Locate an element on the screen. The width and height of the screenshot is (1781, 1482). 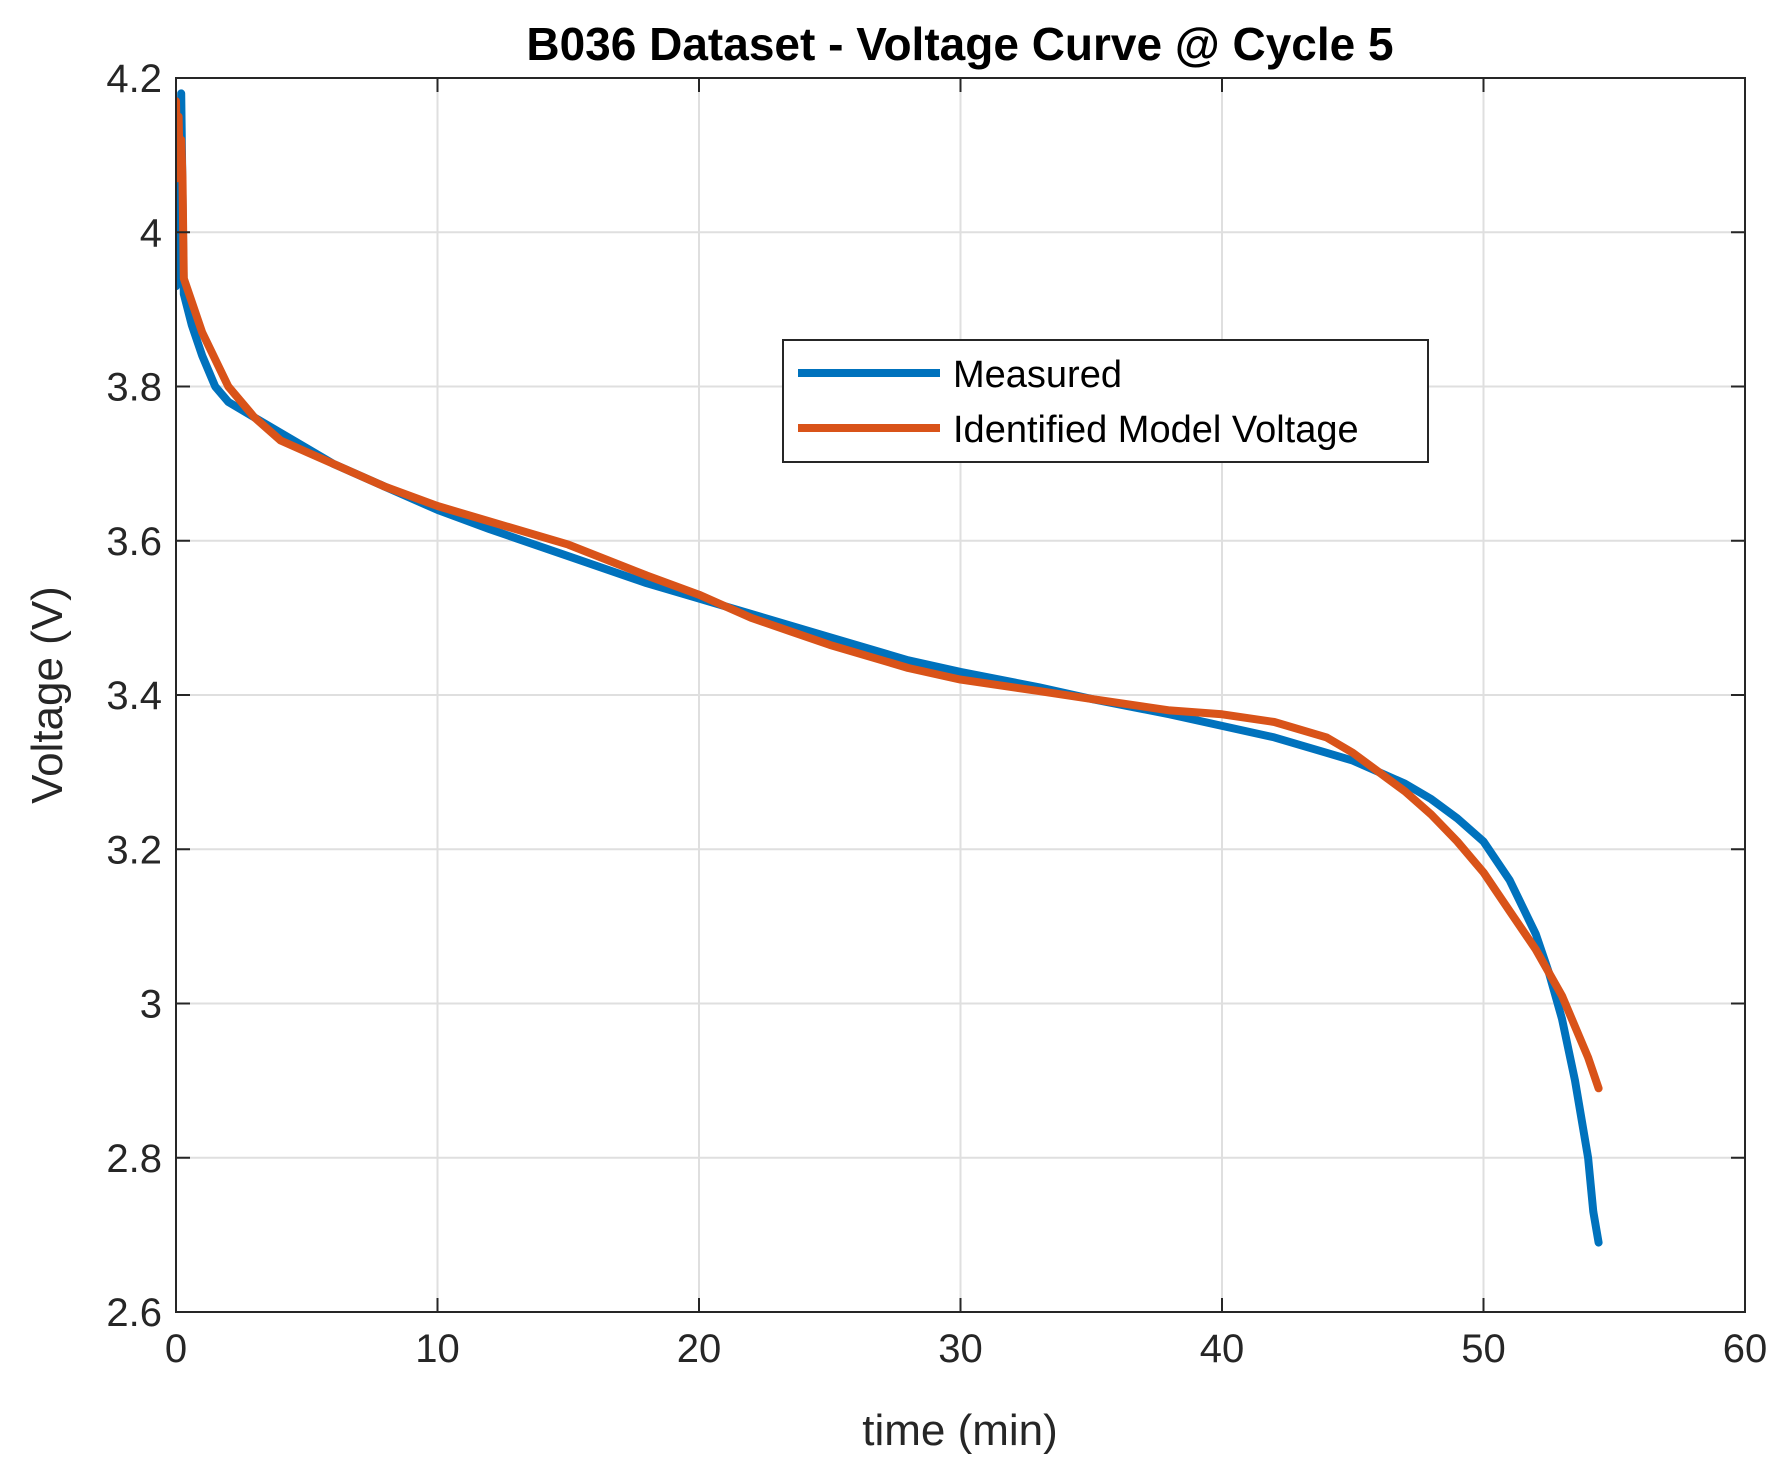
y-tick-label: 2.6 is located at coordinates (134, 1313).